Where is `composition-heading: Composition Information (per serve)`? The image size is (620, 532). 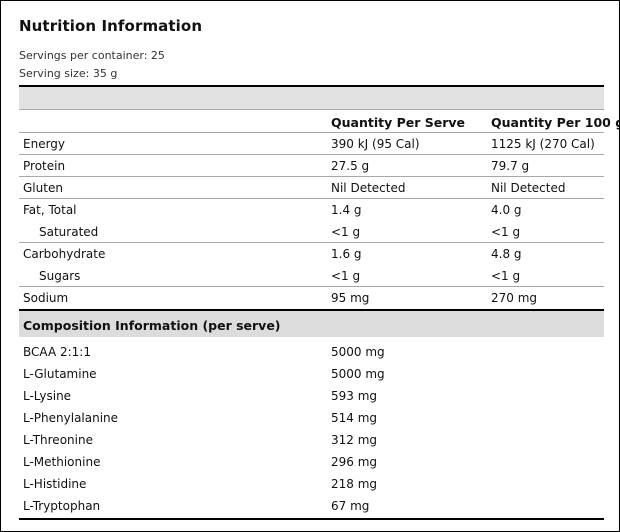
composition-heading: Composition Information (per serve) is located at coordinates (152, 325).